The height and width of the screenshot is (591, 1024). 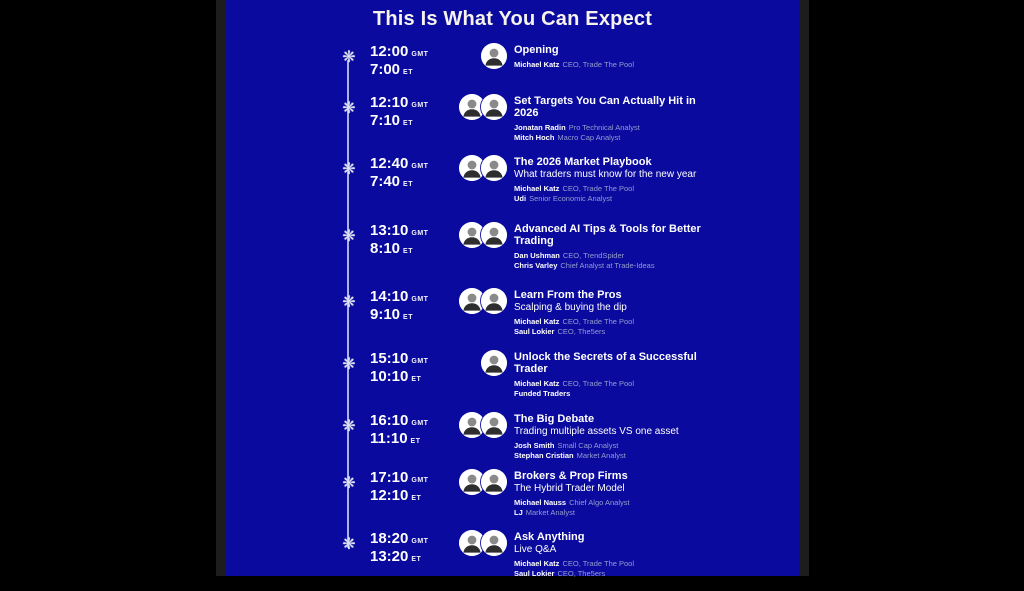 What do you see at coordinates (612, 256) in the screenshot?
I see `speaker-line: Dan Ushman CEO, TrendSpider` at bounding box center [612, 256].